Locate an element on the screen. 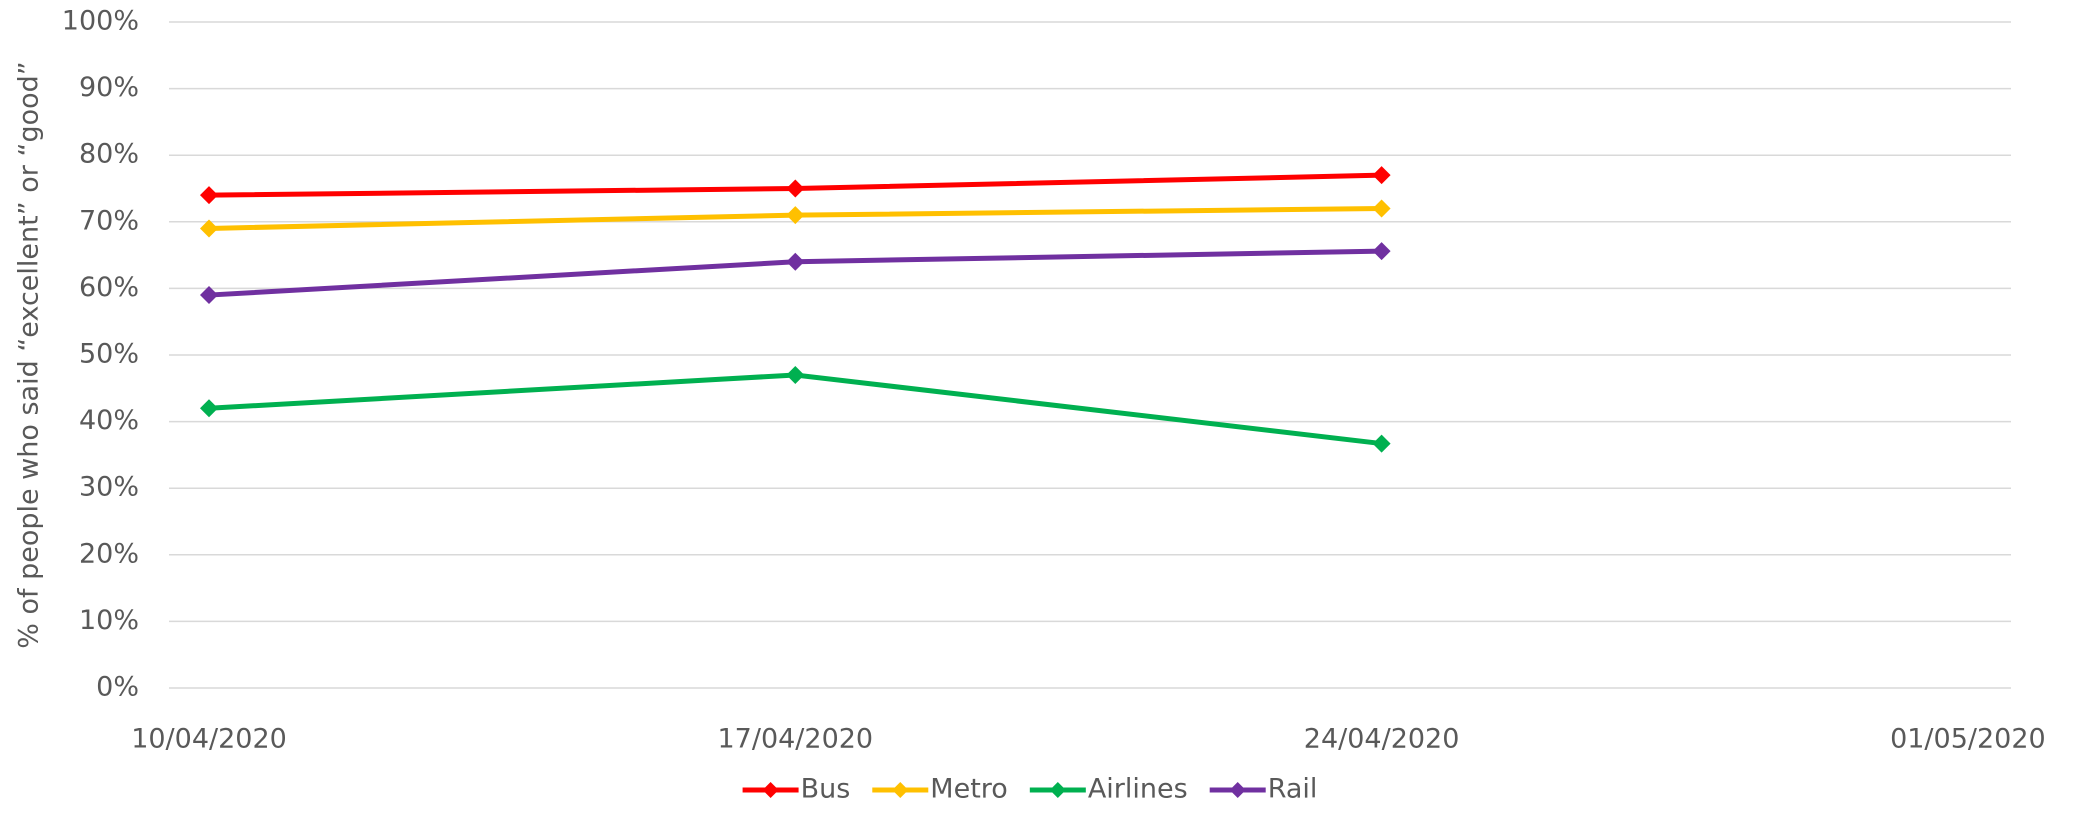  legend: Bus Metro Airlines Rail is located at coordinates (1030, 789).